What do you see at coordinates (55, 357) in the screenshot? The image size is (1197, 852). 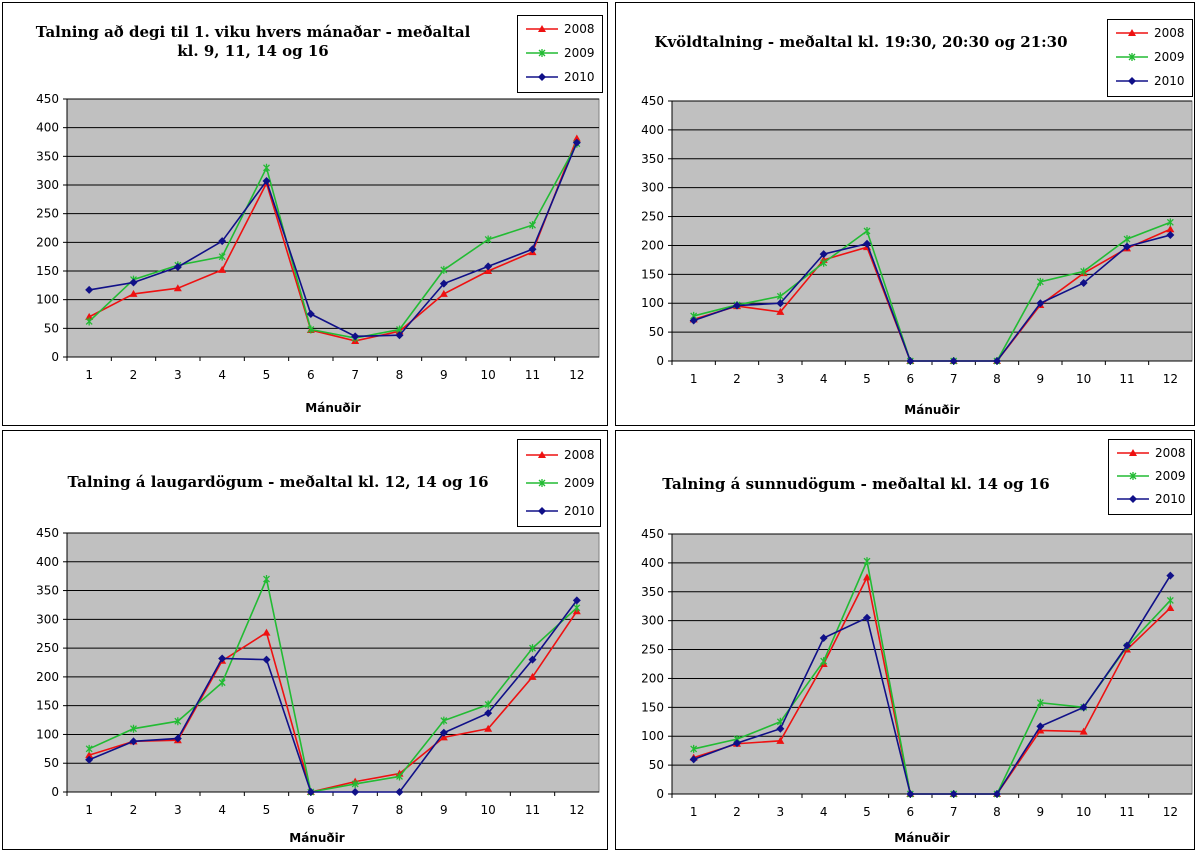 I see `y-tick-label: 0` at bounding box center [55, 357].